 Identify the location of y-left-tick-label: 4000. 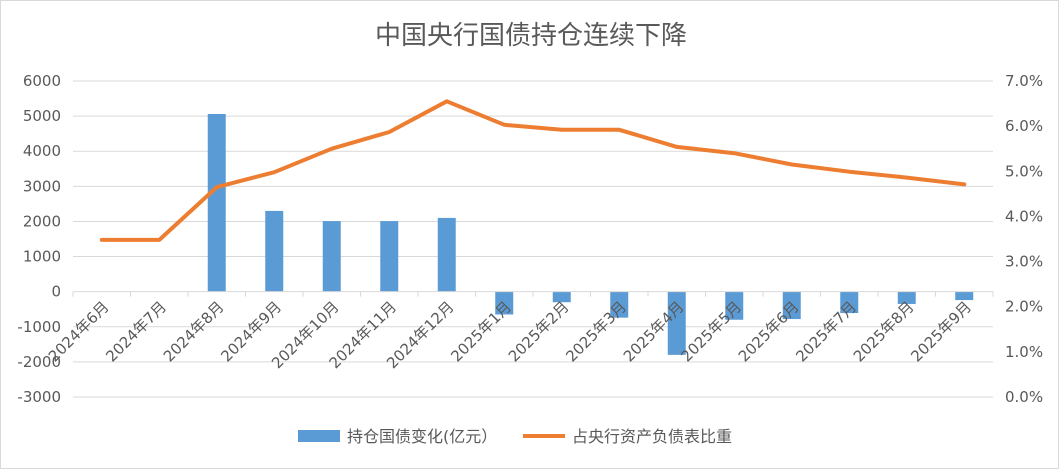
(42, 151).